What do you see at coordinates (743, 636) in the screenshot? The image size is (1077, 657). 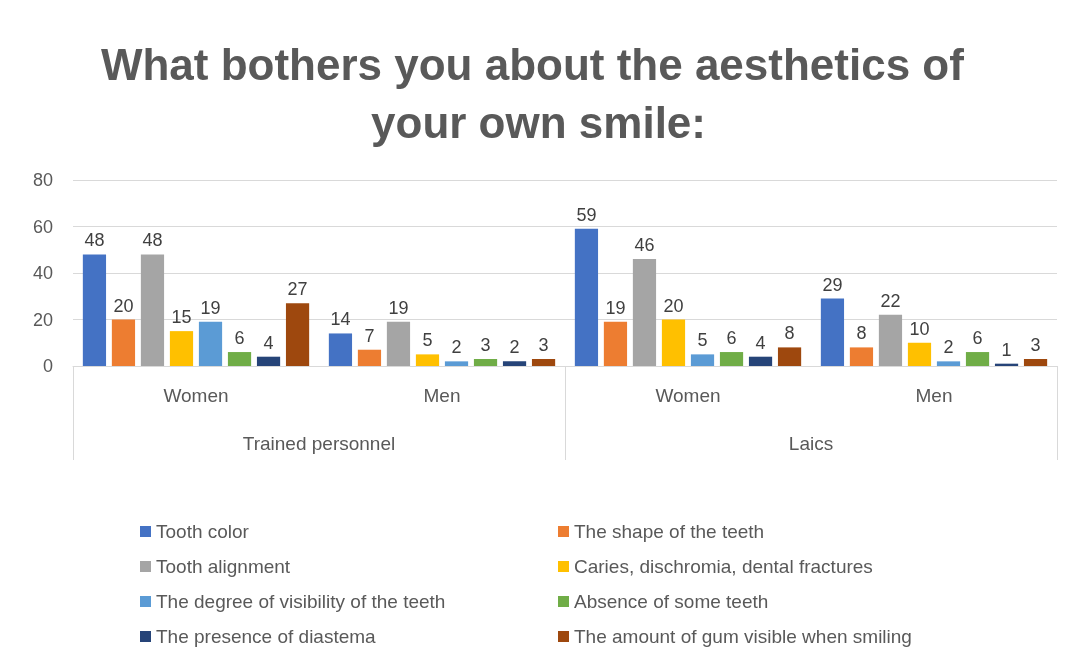 I see `legend-label: The amount of gum visible when smiling` at bounding box center [743, 636].